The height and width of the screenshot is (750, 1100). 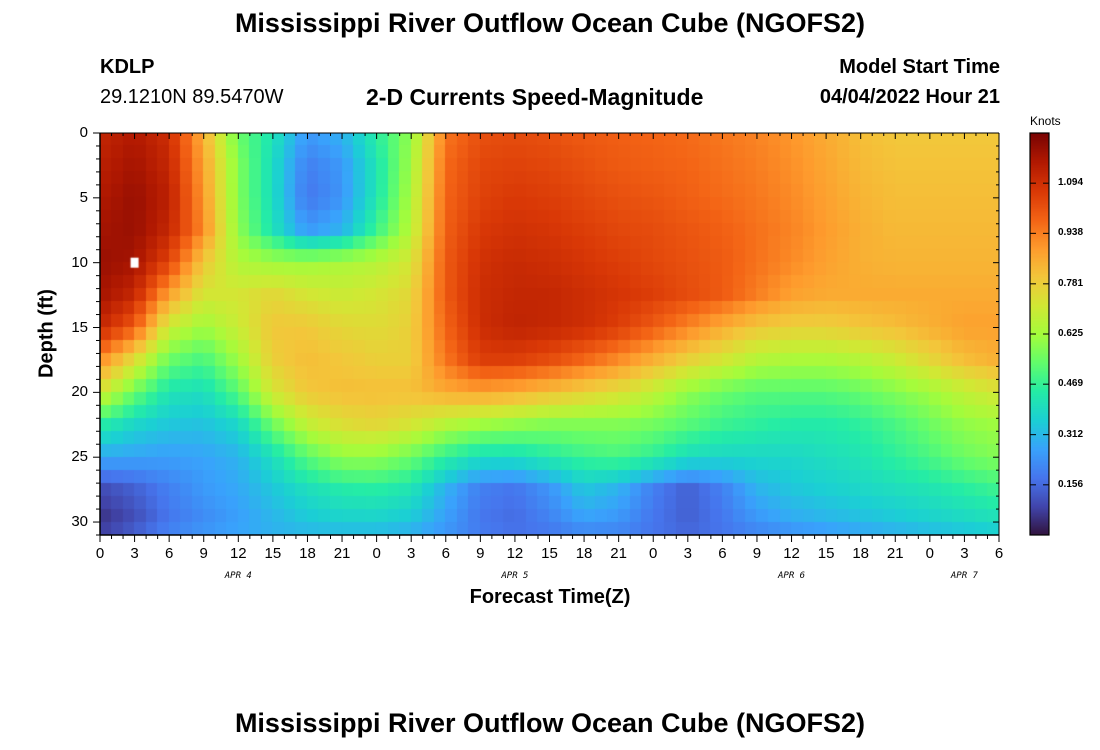 I want to click on model-start-time: 04/04/2022 Hour 21, so click(x=909, y=97).